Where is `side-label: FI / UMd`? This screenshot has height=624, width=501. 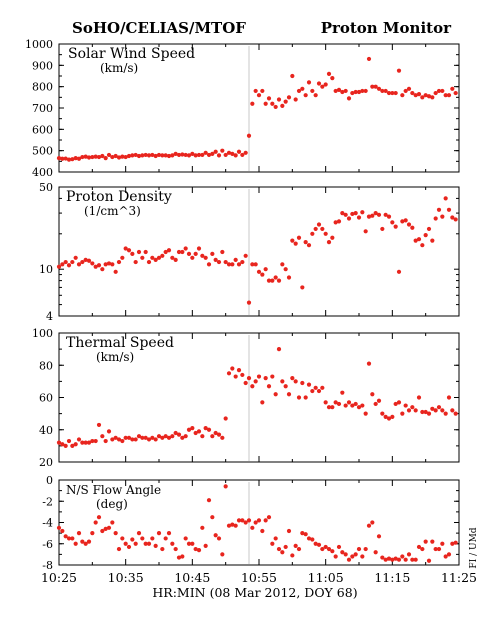 side-label: FI / UMd is located at coordinates (474, 547).